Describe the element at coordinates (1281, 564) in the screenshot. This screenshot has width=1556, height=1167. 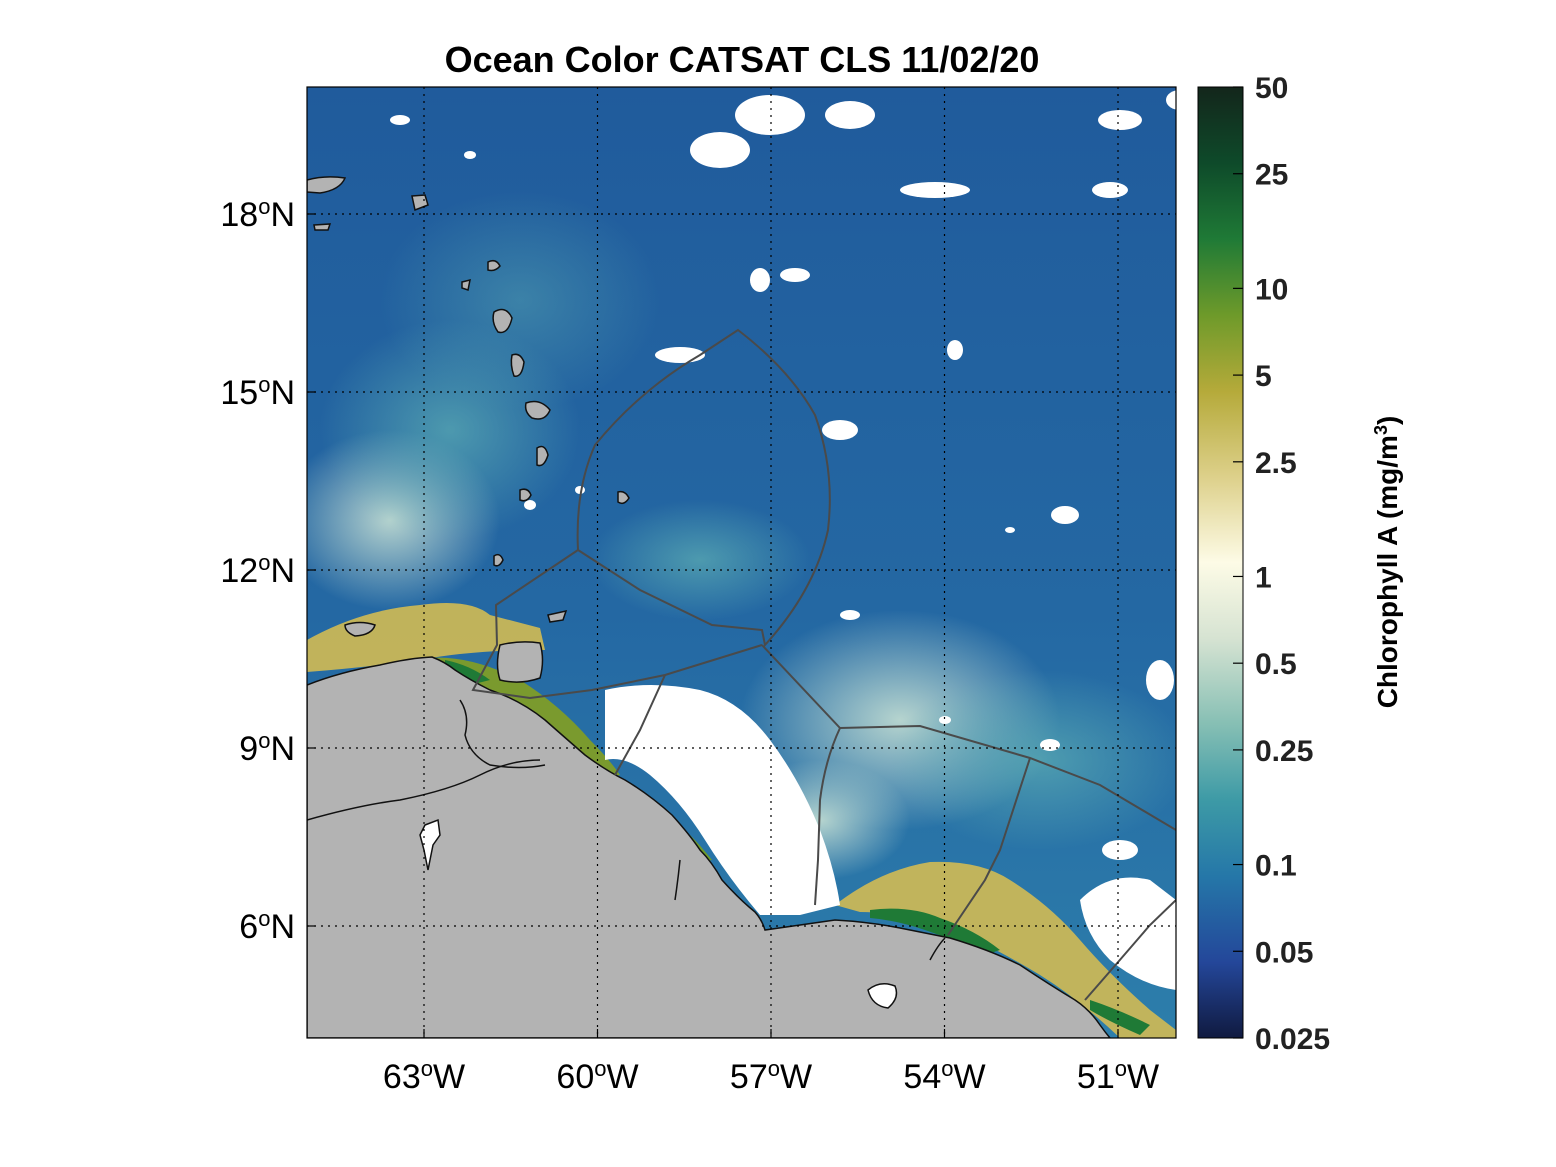
I see `colorbar-ticks: 50 25 10 5 2.5 1 0.5 0.25 0.1 0.05 0.025` at that location.